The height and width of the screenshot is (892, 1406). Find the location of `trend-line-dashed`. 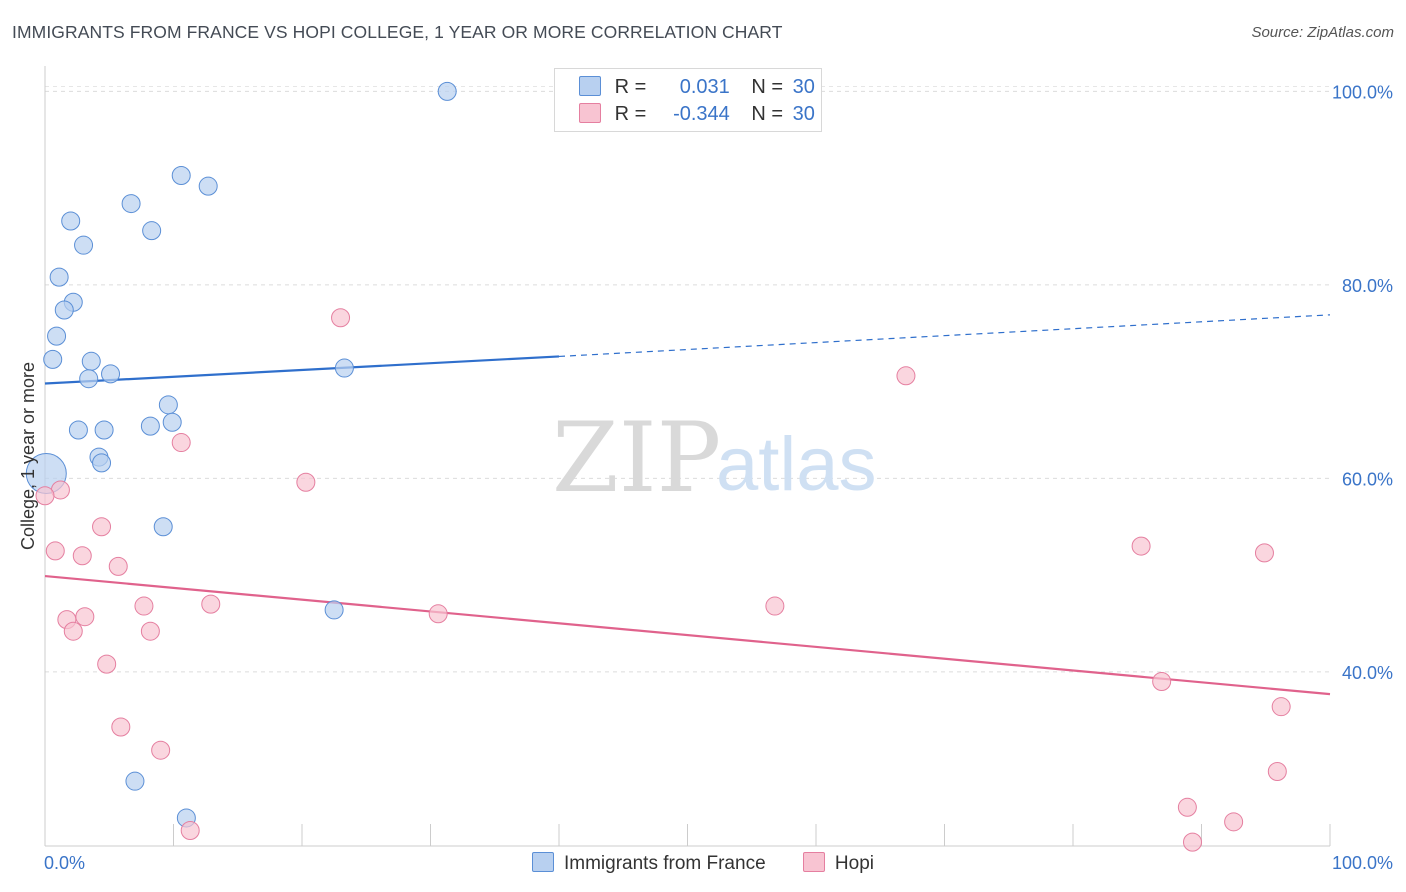

trend-line-dashed is located at coordinates (944, 336).